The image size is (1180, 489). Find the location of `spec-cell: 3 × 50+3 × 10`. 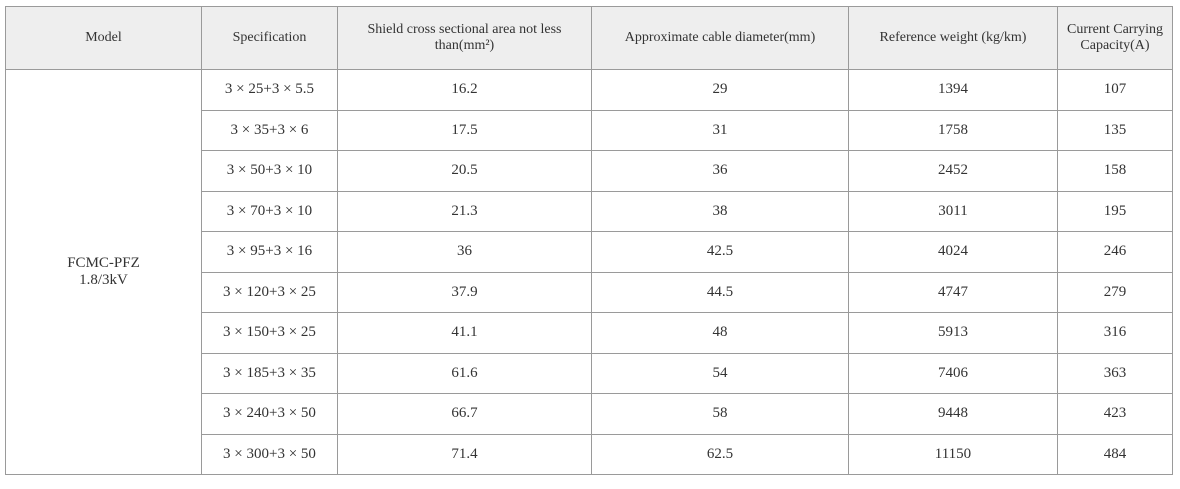

spec-cell: 3 × 50+3 × 10 is located at coordinates (269, 171).